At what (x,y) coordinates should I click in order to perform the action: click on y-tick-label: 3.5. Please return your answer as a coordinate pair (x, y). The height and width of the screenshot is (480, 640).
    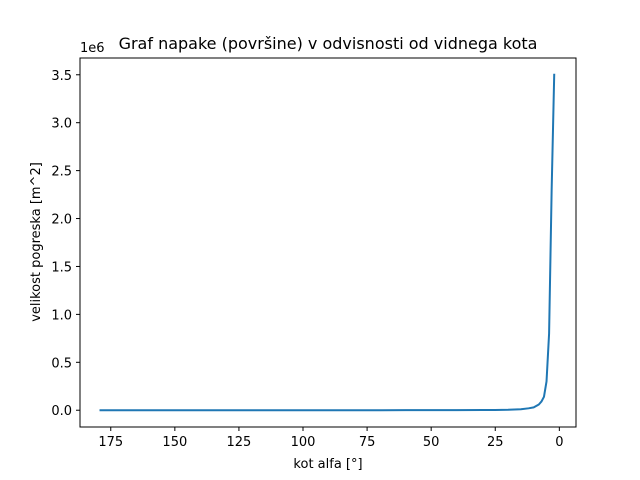
    Looking at the image, I should click on (61, 76).